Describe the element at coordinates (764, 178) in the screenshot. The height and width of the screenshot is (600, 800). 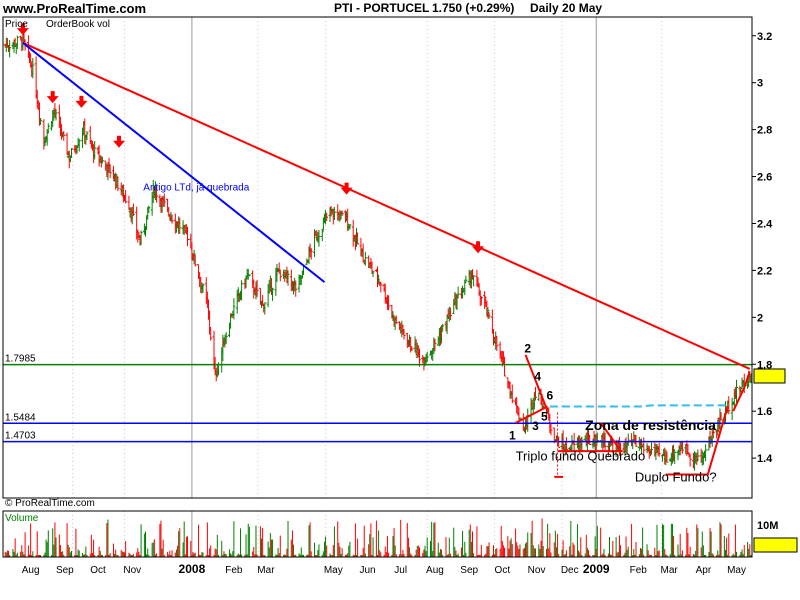
I see `y-tick-label: 2.6` at that location.